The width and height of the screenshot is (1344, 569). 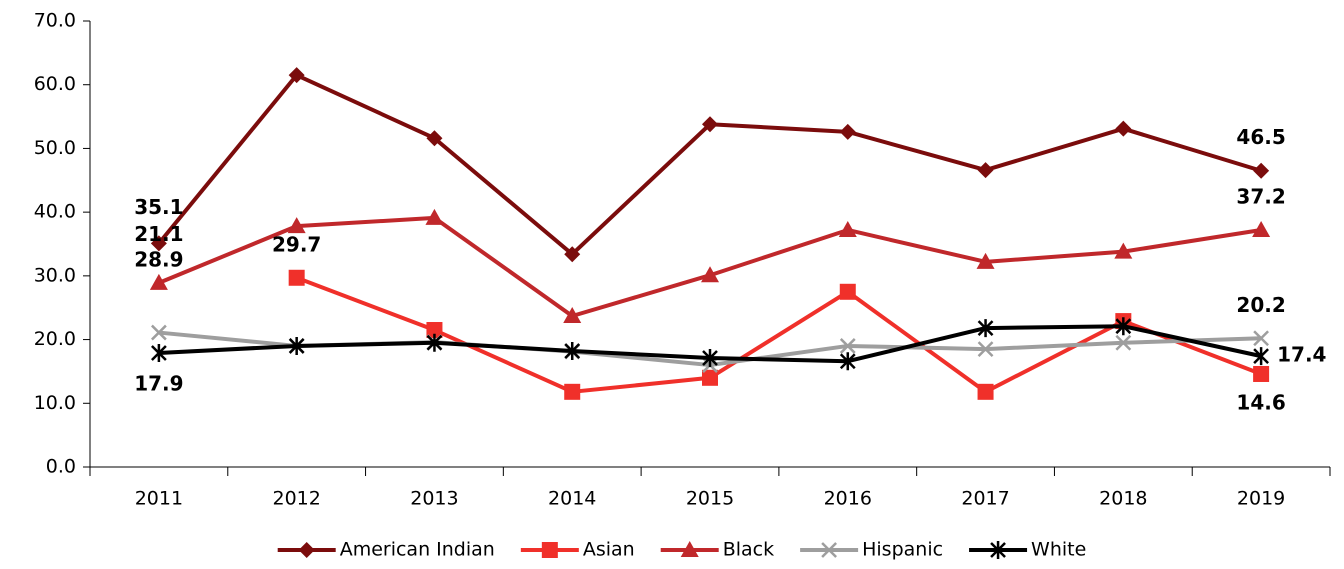 I want to click on data-label: 28.9, so click(x=158, y=259).